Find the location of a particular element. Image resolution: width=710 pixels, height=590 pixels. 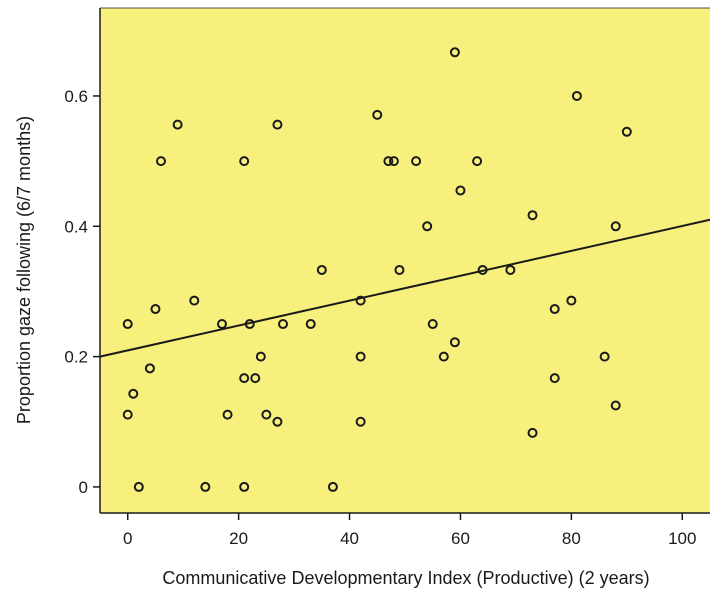

x-tick-label: 40 is located at coordinates (349, 538).